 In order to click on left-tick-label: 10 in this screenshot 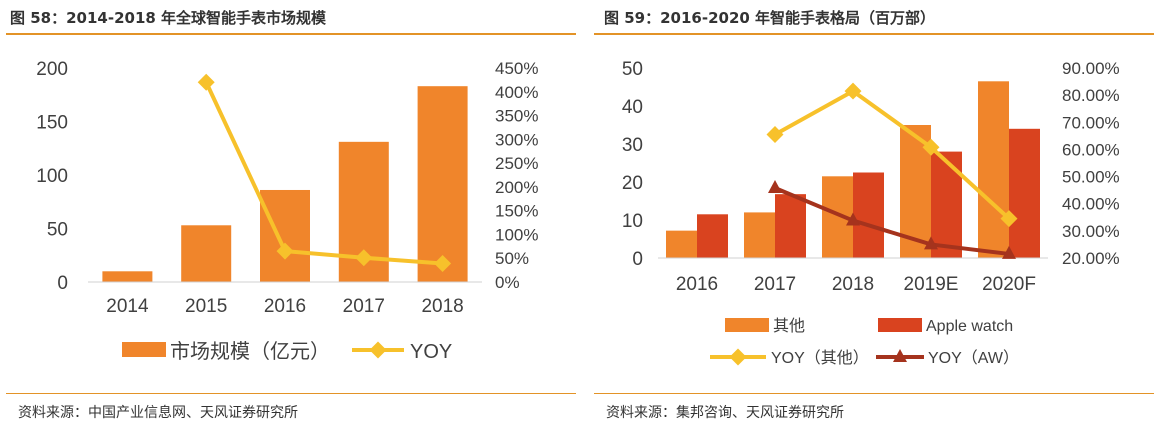, I will do `click(632, 221)`.